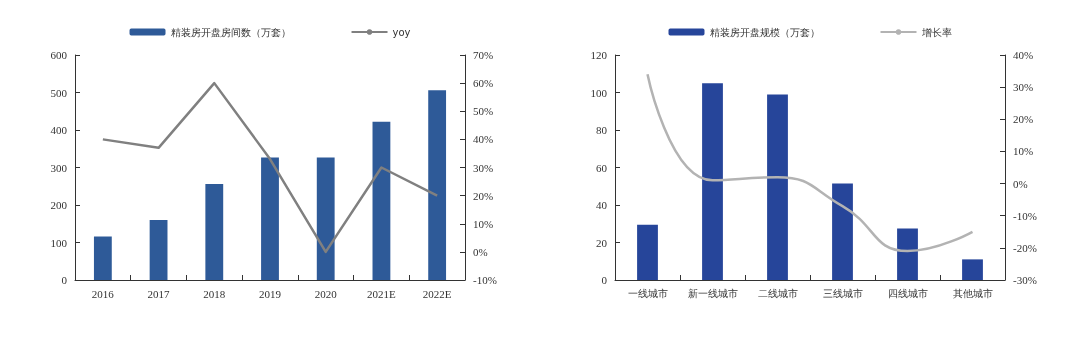  Describe the element at coordinates (602, 130) in the screenshot. I see `y-tick-label: 80` at that location.